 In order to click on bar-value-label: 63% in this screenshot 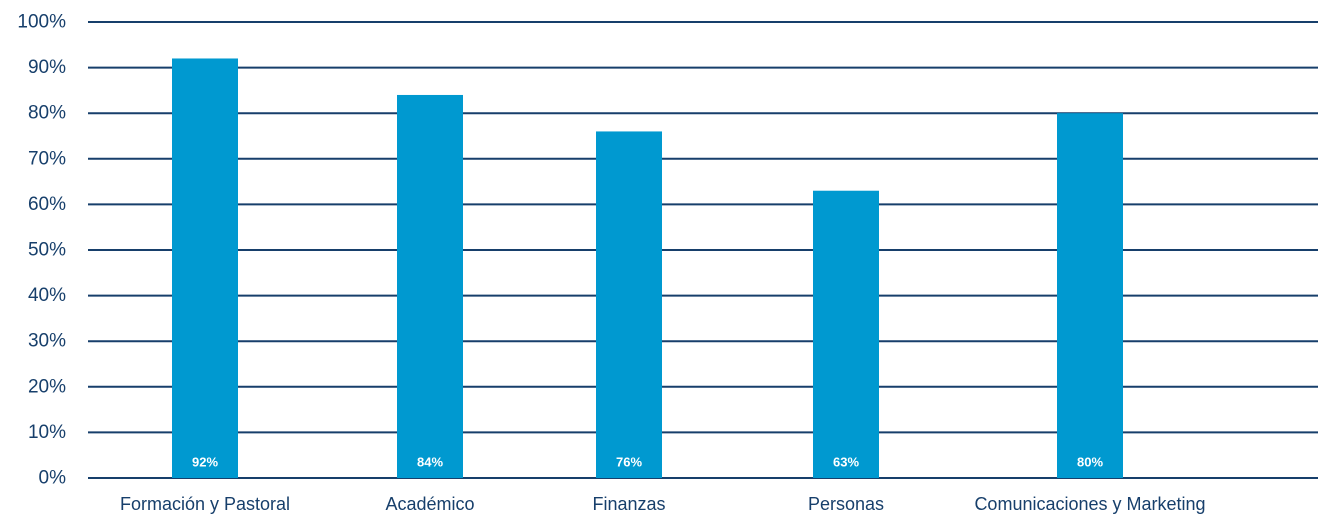, I will do `click(846, 462)`.